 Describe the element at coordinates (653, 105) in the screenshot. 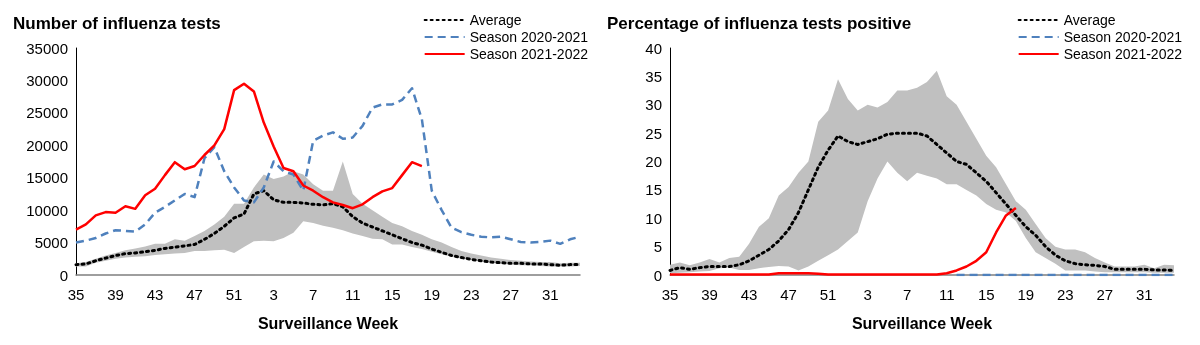

I see `y-tick-label: 30` at that location.